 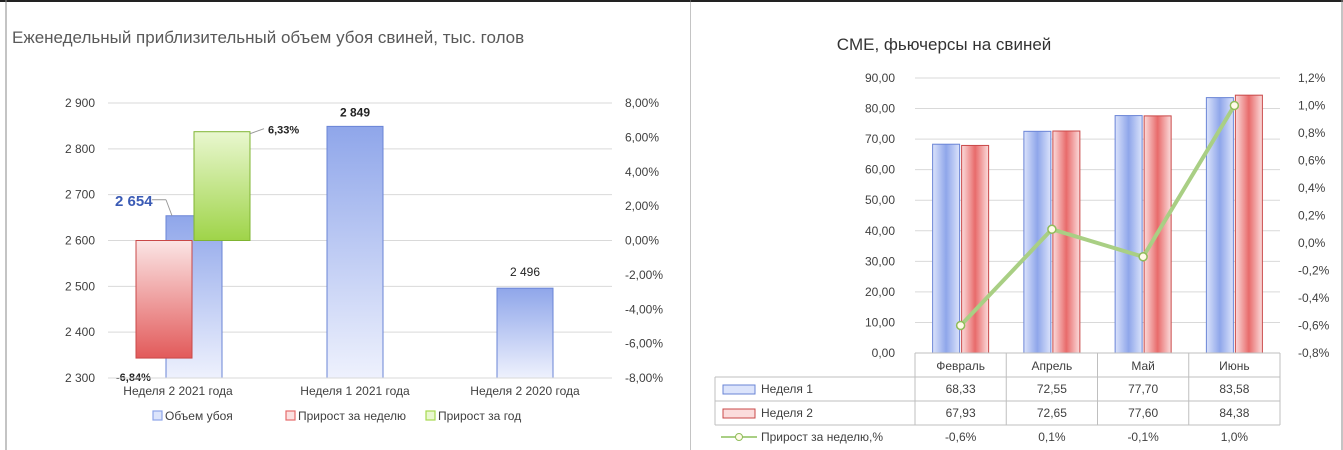 I want to click on y2-tick-label: 0,6%, so click(x=1312, y=161).